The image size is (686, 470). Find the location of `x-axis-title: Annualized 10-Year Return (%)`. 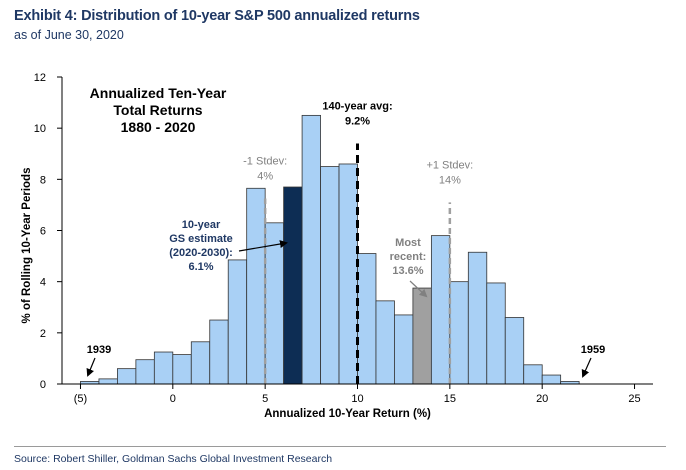

x-axis-title: Annualized 10-Year Return (%) is located at coordinates (347, 414).